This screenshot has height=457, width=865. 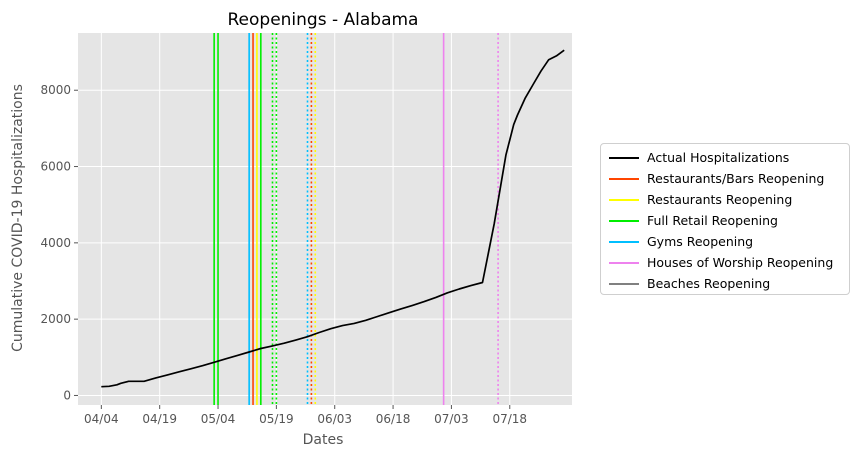 I want to click on x-axis-label: Dates, so click(x=323, y=440).